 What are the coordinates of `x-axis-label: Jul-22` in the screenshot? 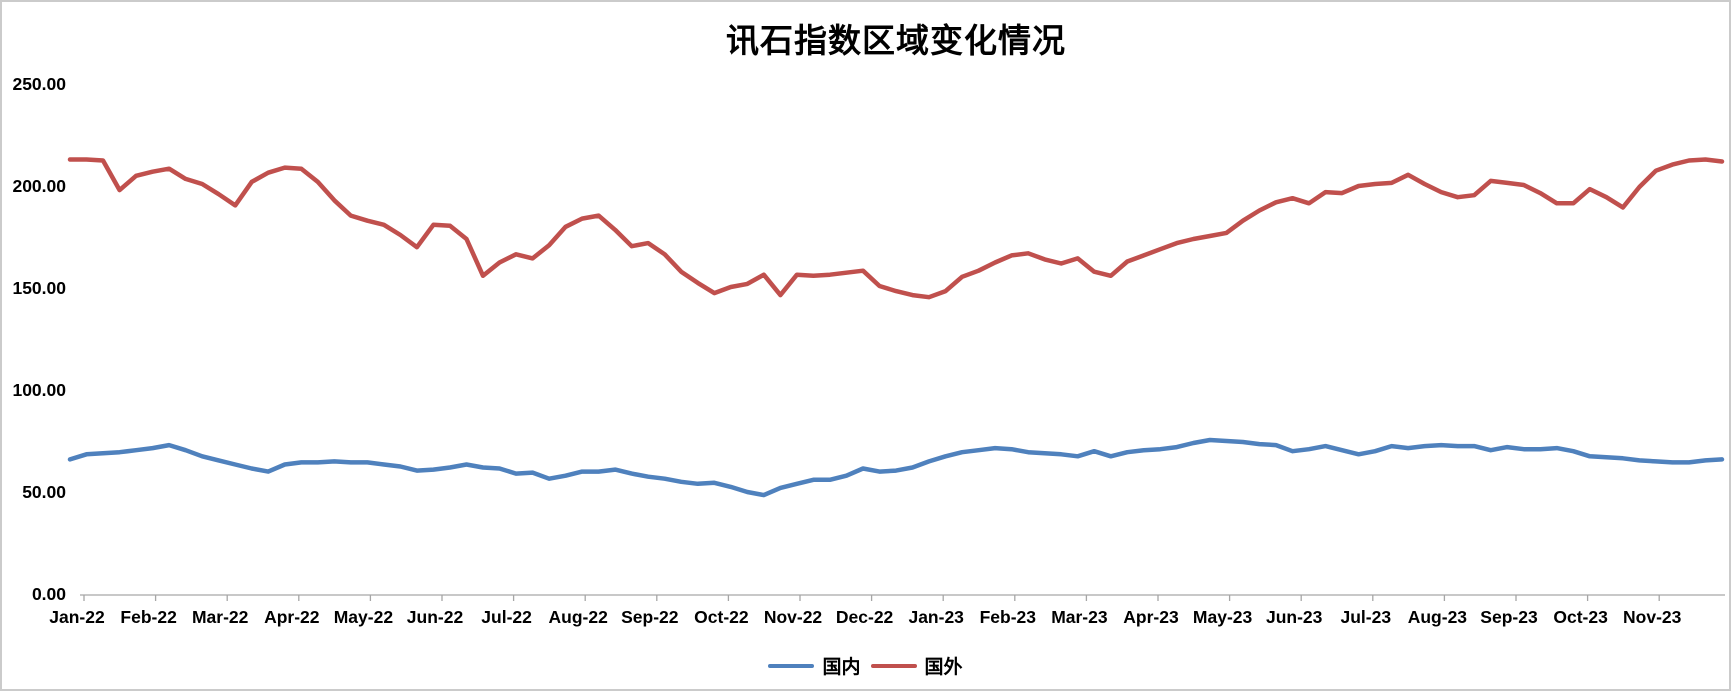 It's located at (506, 617).